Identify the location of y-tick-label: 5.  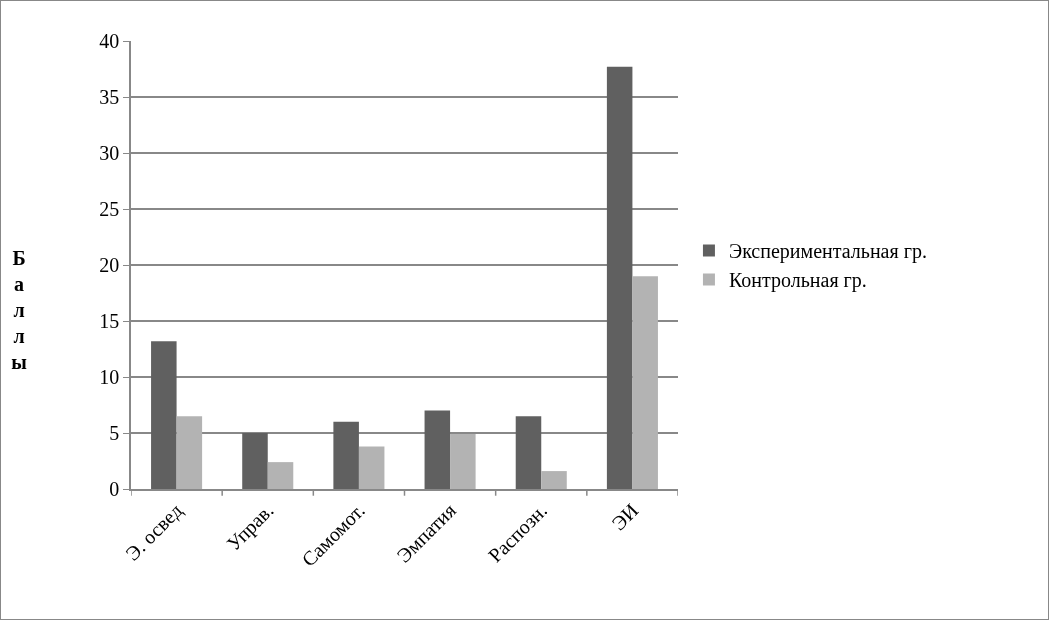
(114, 433).